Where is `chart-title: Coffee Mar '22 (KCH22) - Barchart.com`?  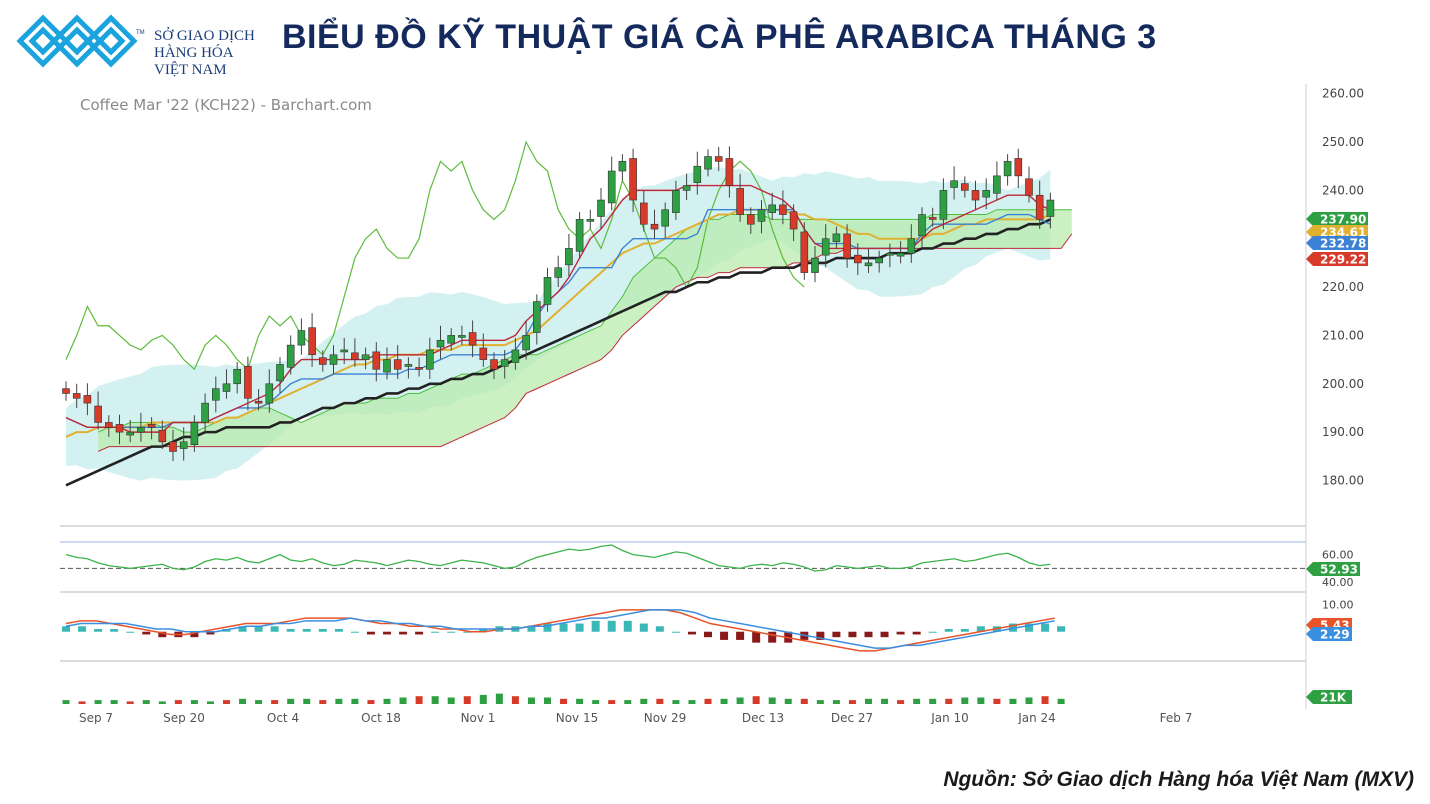 chart-title: Coffee Mar '22 (KCH22) - Barchart.com is located at coordinates (226, 105).